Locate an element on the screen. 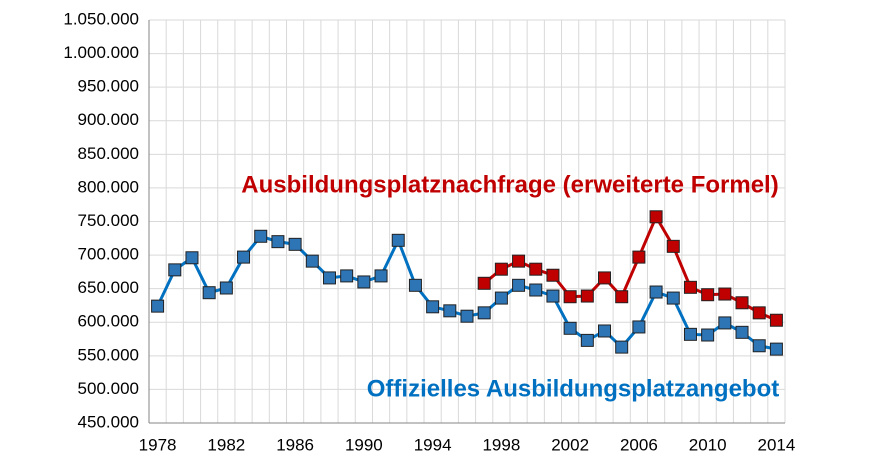 The width and height of the screenshot is (885, 469). x-tick-label: 1998 is located at coordinates (501, 444).